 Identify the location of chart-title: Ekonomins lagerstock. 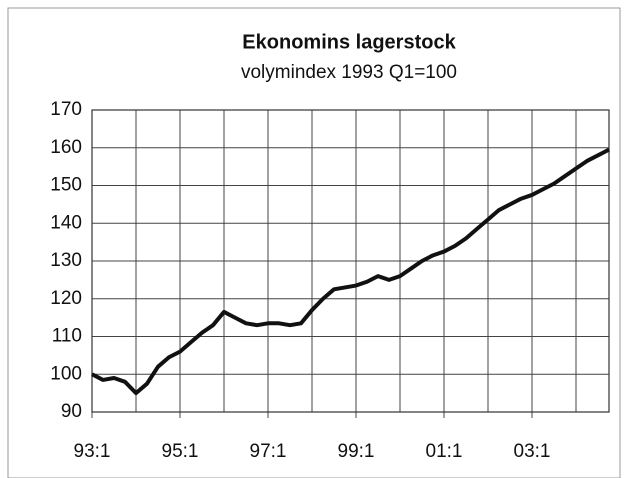
(349, 42).